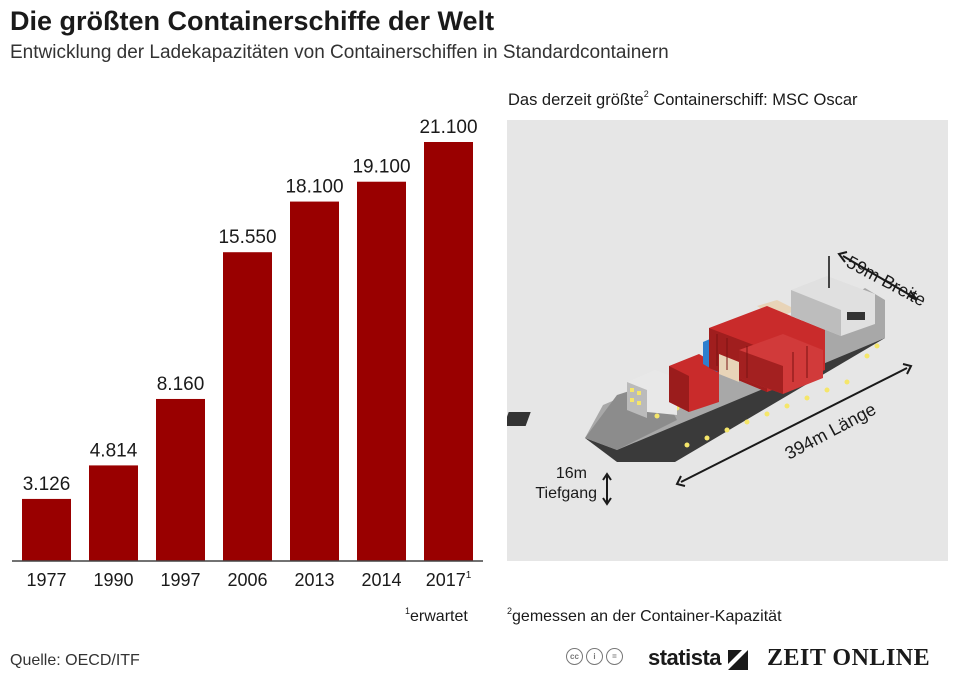 This screenshot has height=684, width=960. Describe the element at coordinates (644, 615) in the screenshot. I see `footnote-measured: 2gemessen an der Container-Kapazität` at that location.